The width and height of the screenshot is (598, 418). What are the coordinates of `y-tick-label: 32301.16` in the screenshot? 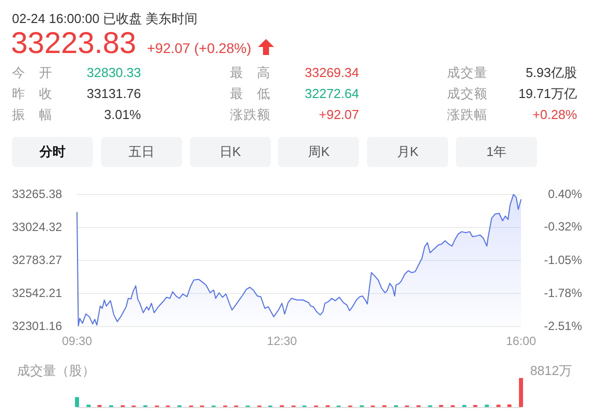 It's located at (37, 326).